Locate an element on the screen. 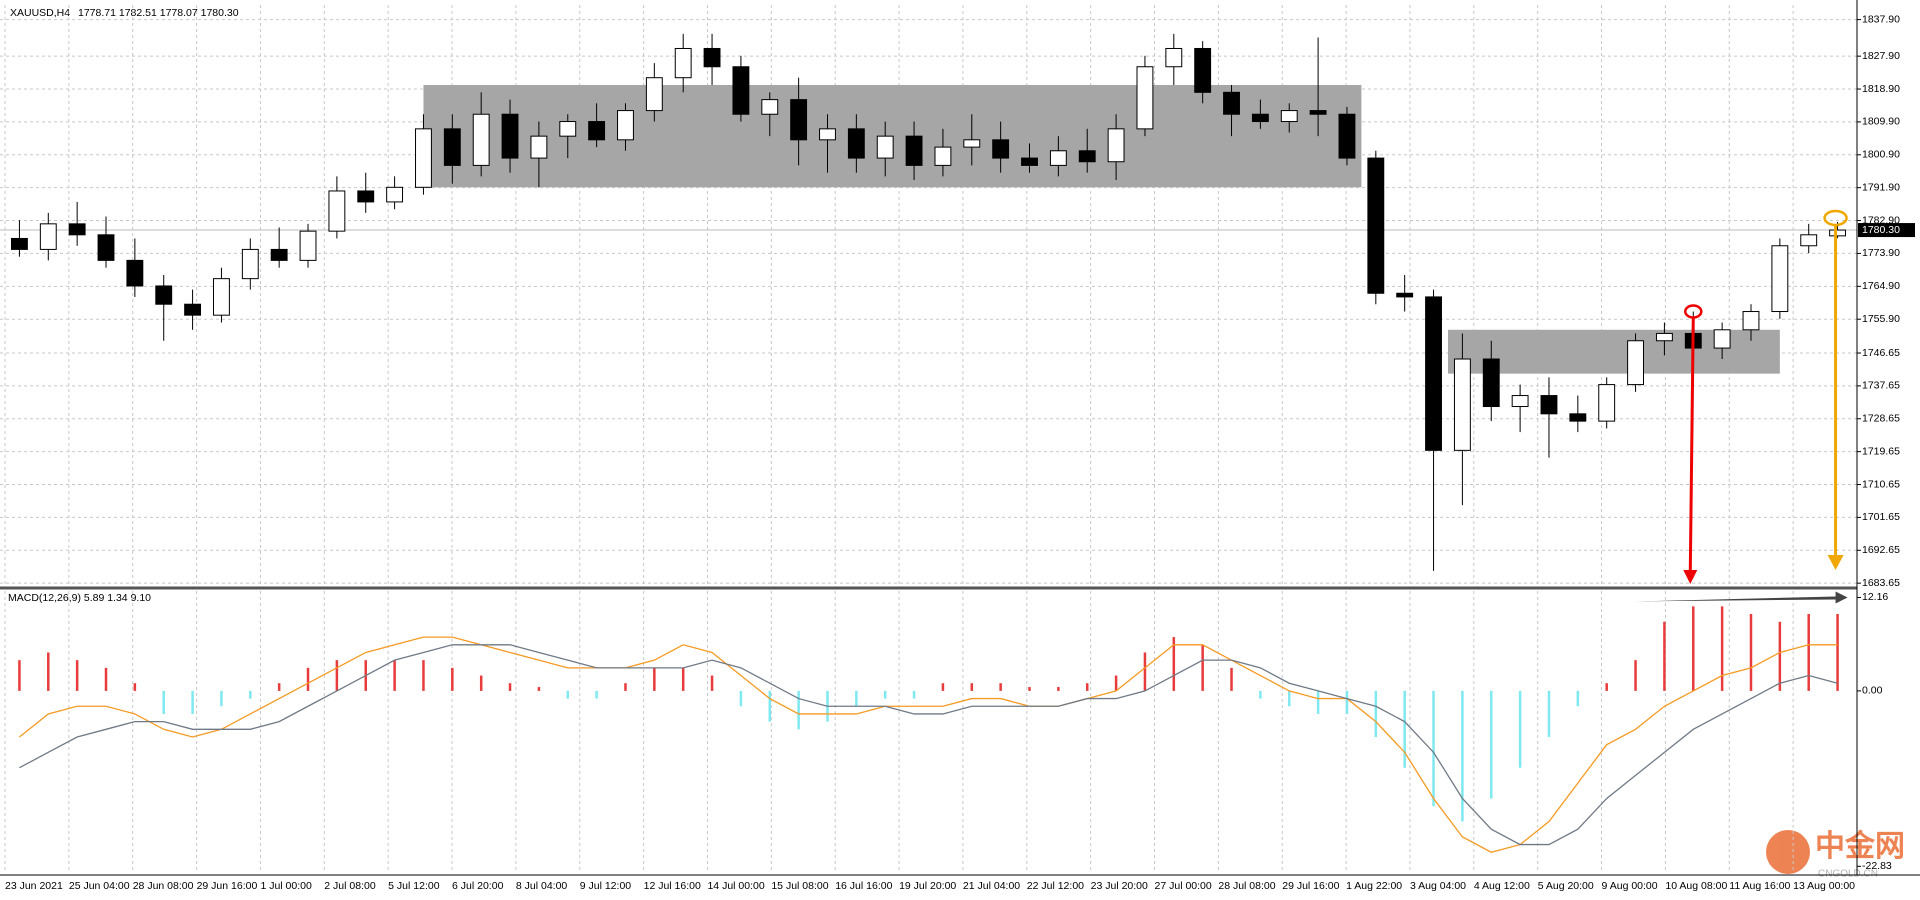  y-tick-label: 1764.90 is located at coordinates (1881, 286).